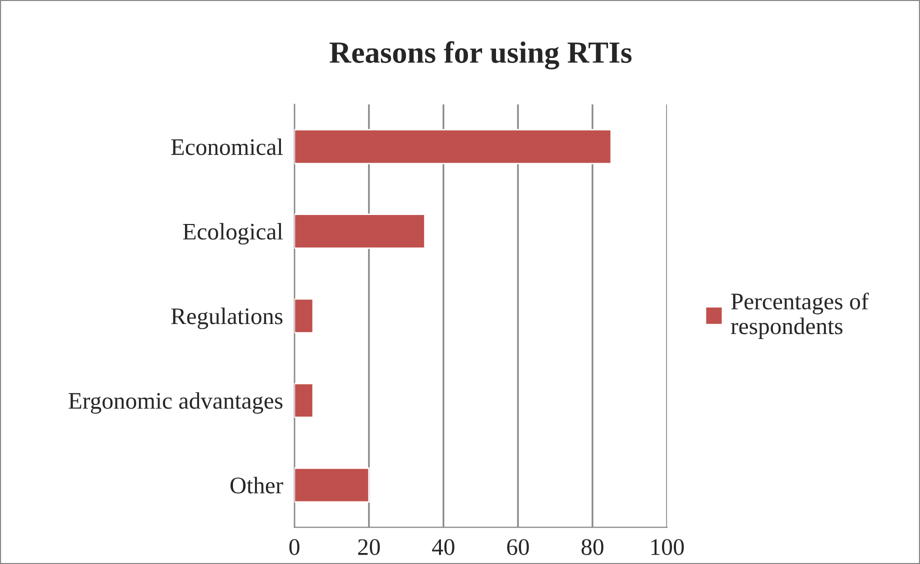 This screenshot has height=564, width=920. What do you see at coordinates (518, 547) in the screenshot?
I see `x-tick-label: 60` at bounding box center [518, 547].